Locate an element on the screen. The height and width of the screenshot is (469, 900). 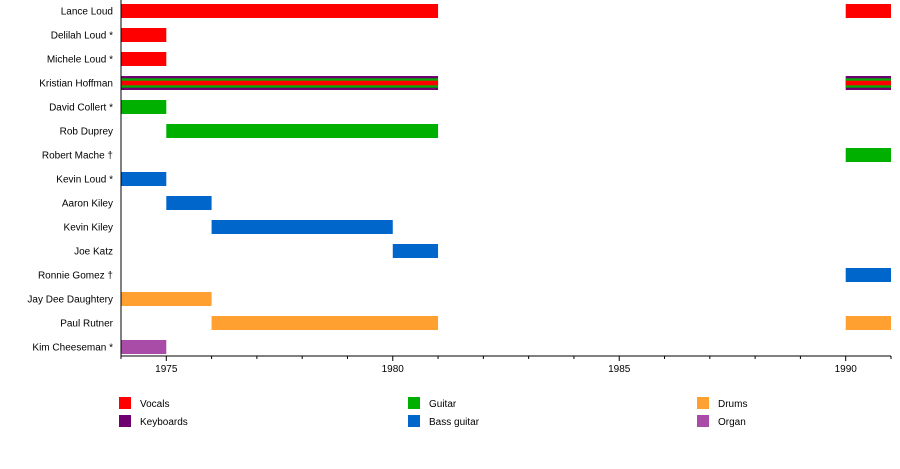
member-label: Aaron Kiley is located at coordinates (87, 204).